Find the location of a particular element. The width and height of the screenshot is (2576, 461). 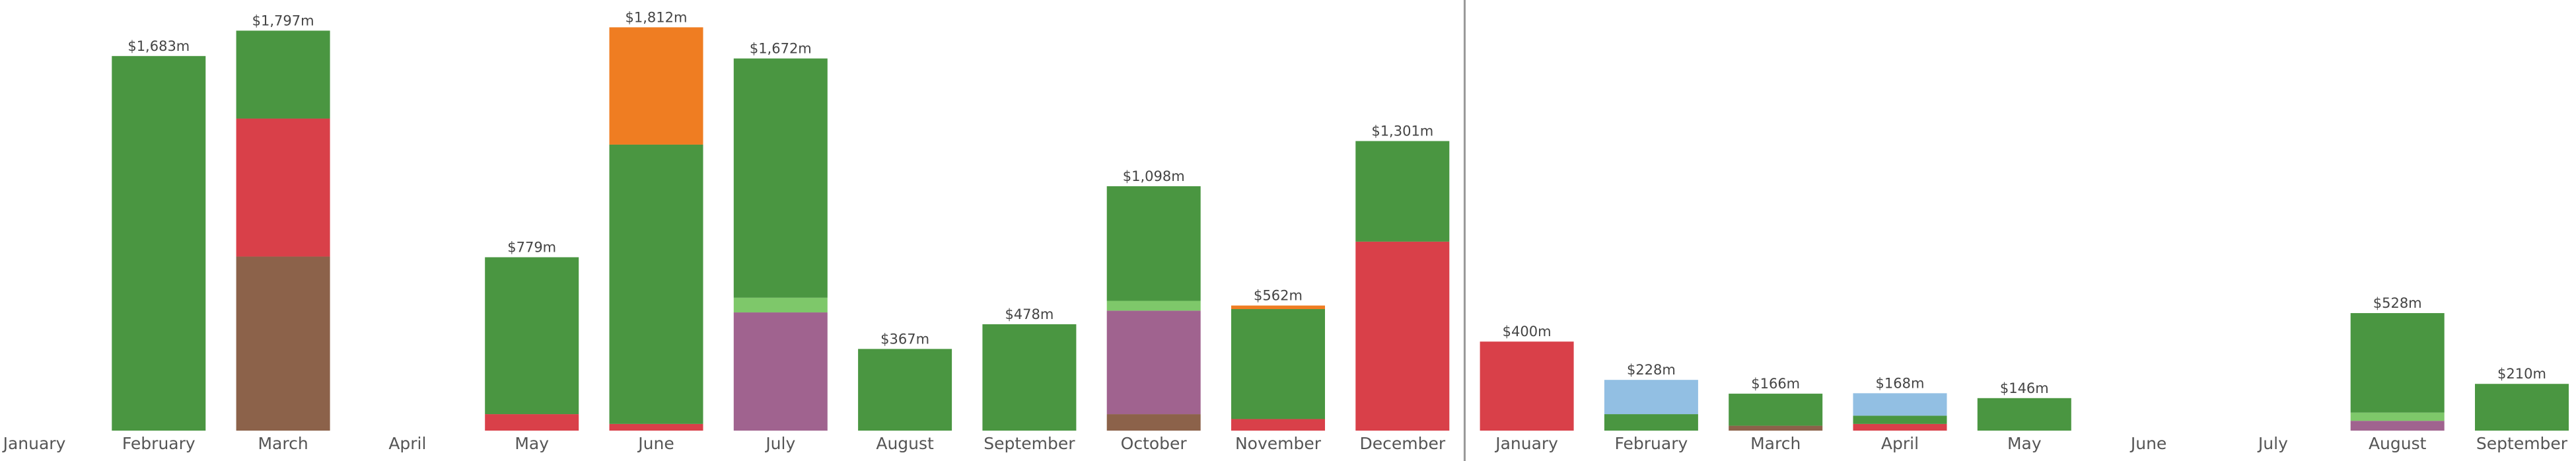

total-label: $367m is located at coordinates (905, 339).